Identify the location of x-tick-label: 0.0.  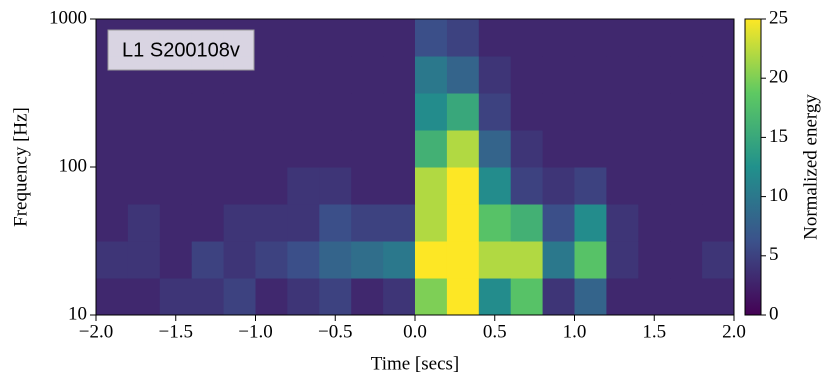
(415, 331).